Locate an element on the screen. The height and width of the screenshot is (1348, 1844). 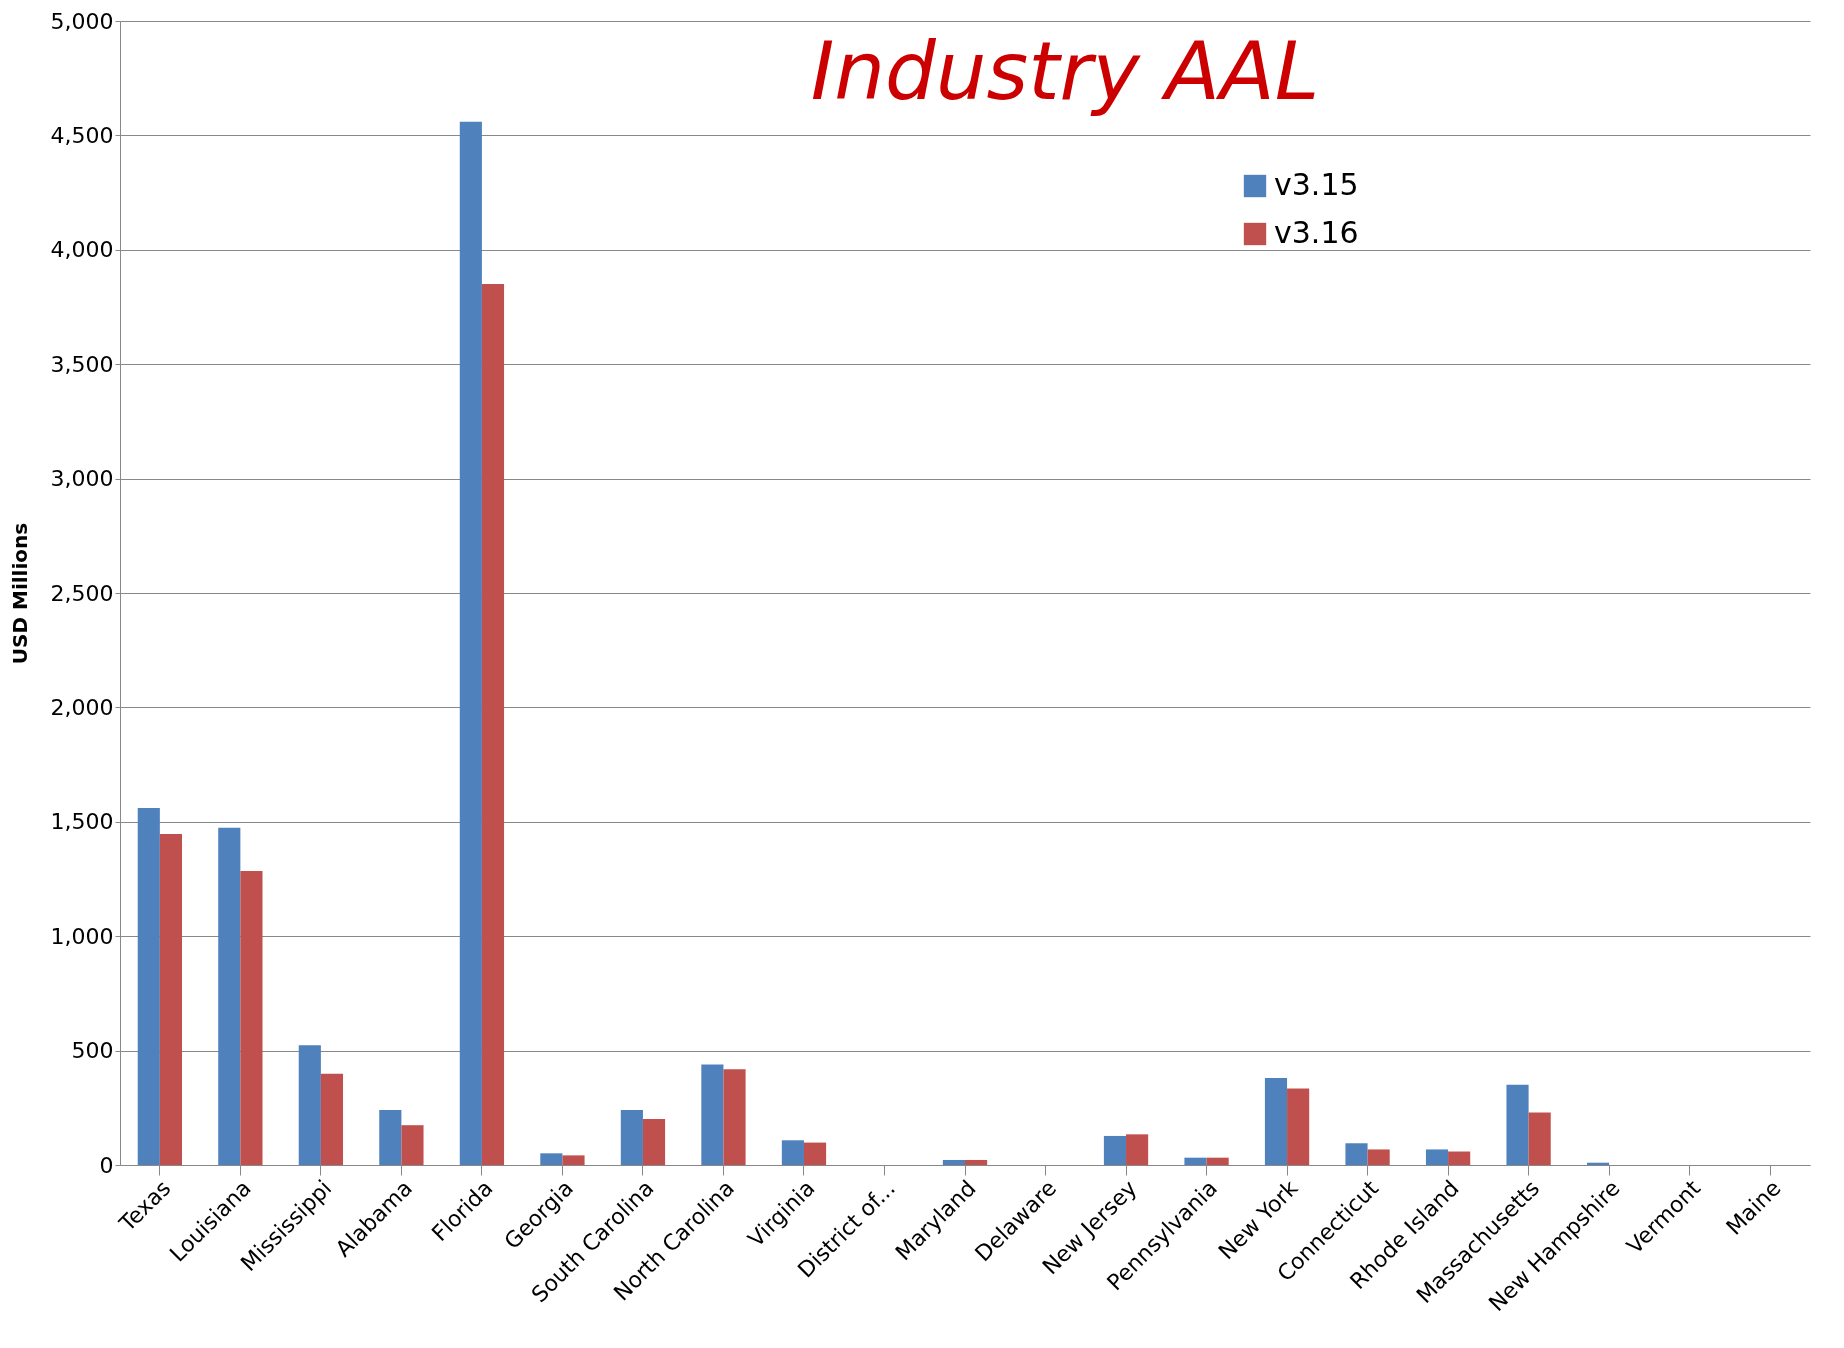
y-tick-label: 500 is located at coordinates (92, 1051).